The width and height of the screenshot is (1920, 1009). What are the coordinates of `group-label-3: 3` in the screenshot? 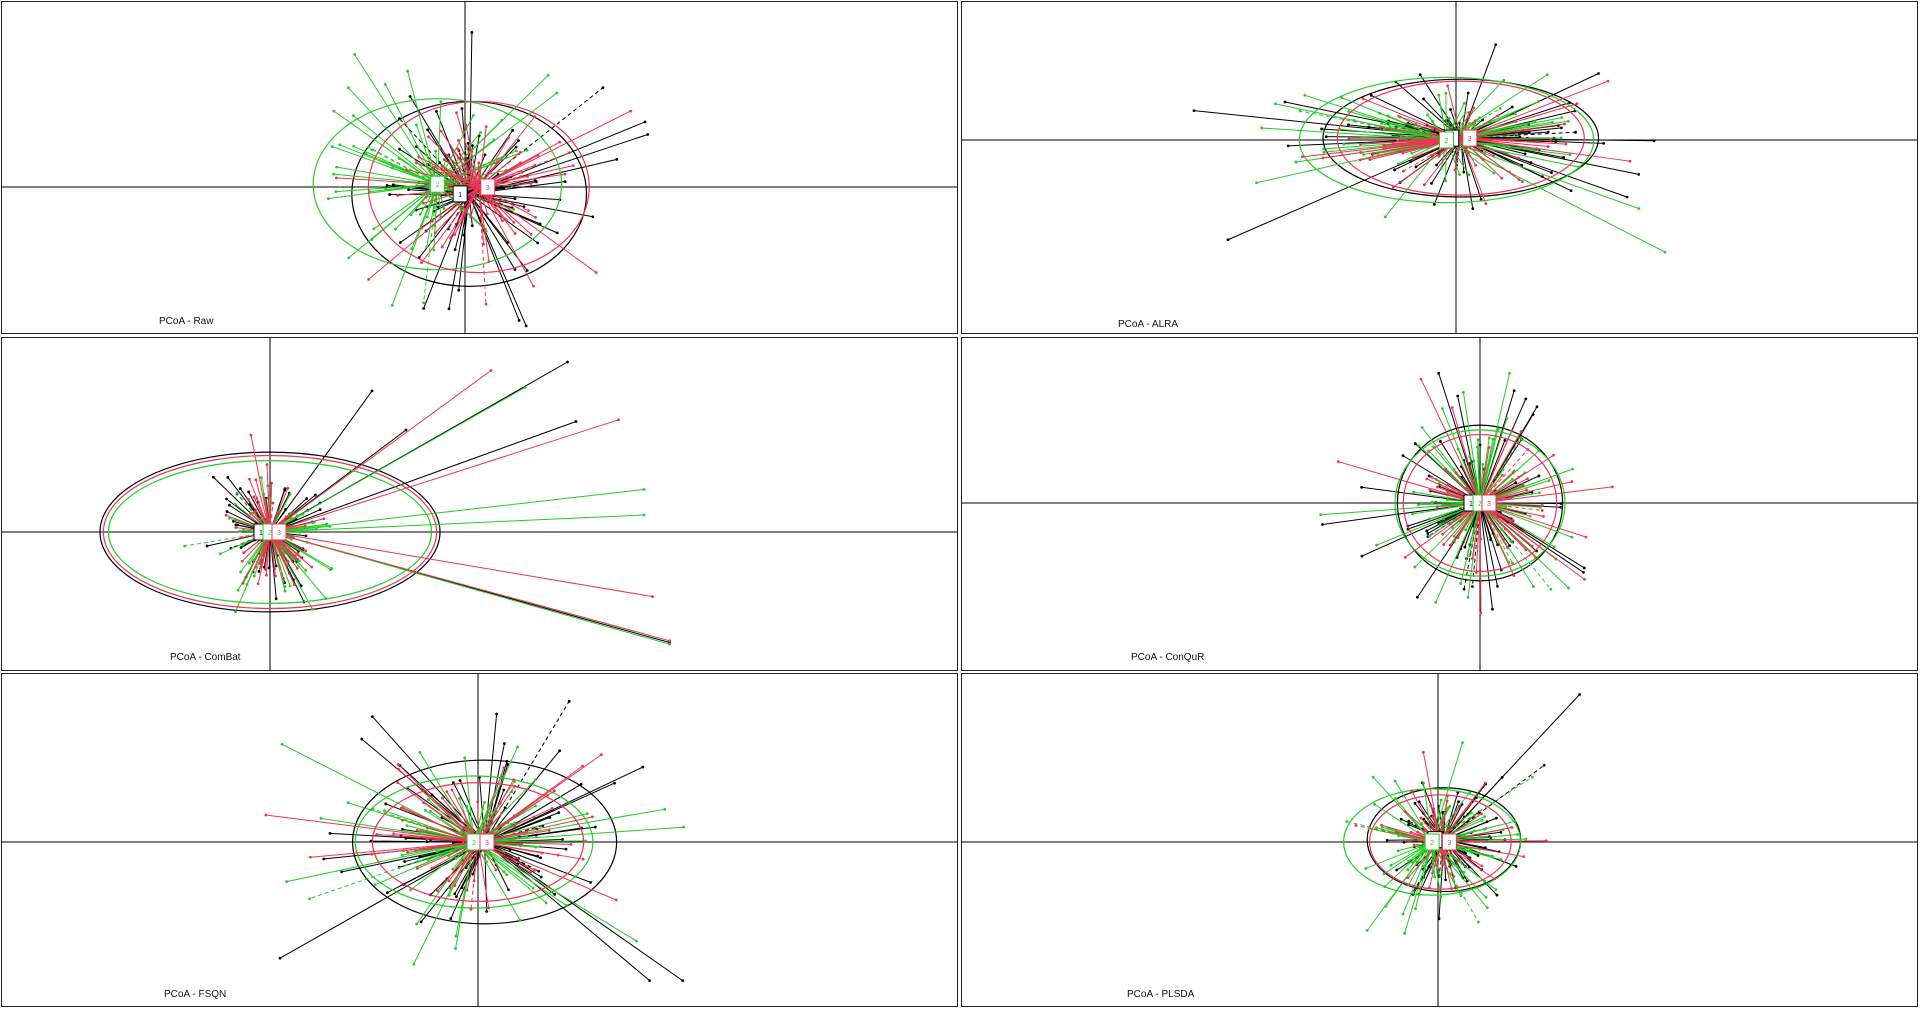 It's located at (487, 843).